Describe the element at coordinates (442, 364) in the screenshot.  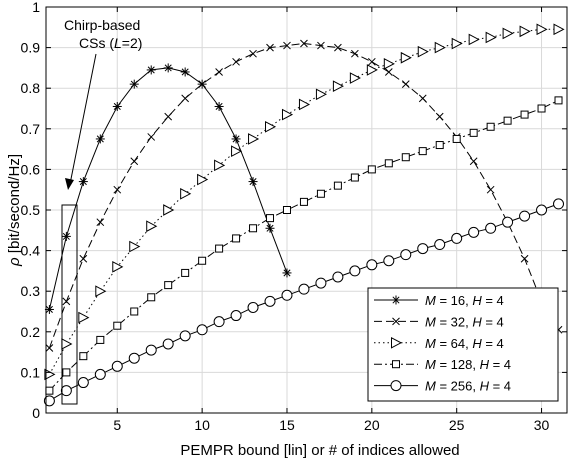
I see `legend-entry: M = 128, H = 4` at that location.